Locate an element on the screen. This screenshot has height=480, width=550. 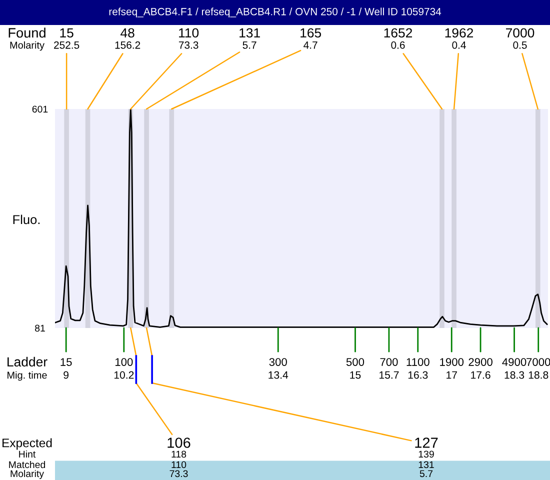
annotation: 4900 is located at coordinates (514, 362).